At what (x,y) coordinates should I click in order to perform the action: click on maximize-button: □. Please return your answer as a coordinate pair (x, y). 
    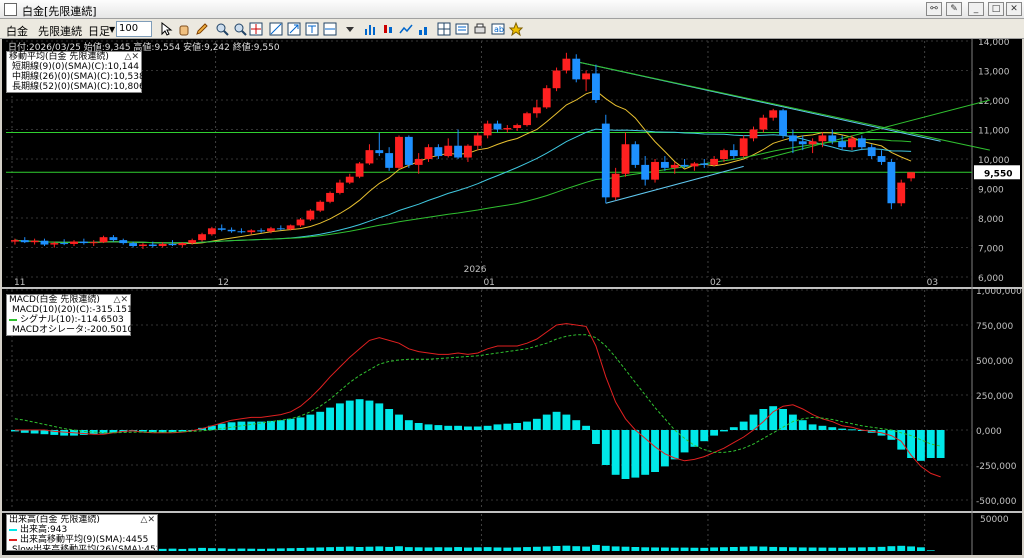
    Looking at the image, I should click on (996, 9).